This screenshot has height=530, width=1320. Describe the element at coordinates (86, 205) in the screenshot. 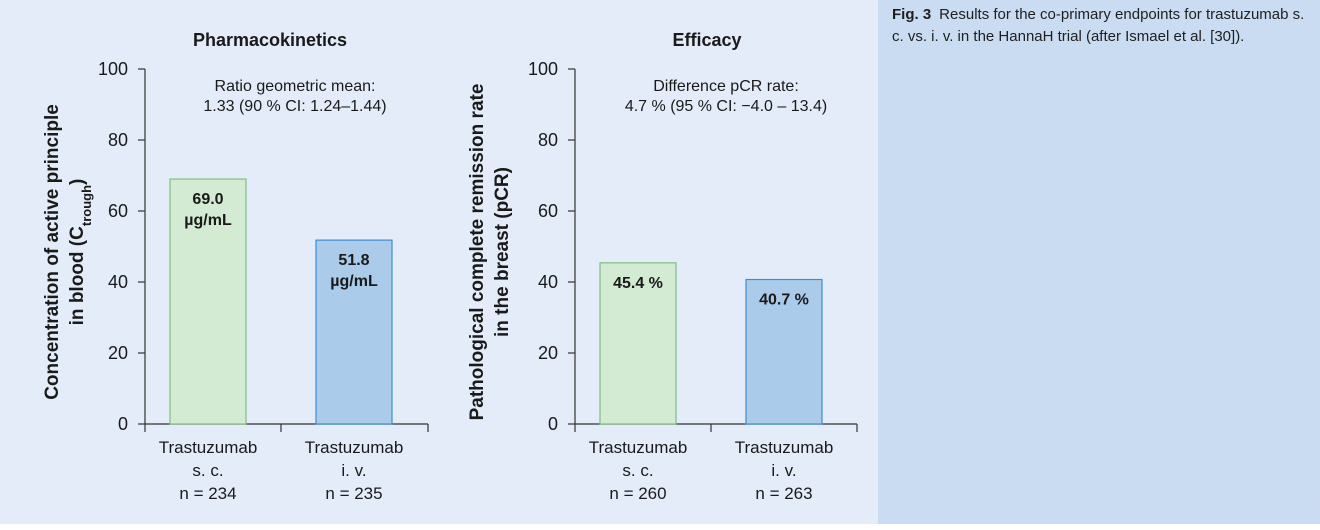

I see `chart1-y-axis-label-subscript: trough` at that location.